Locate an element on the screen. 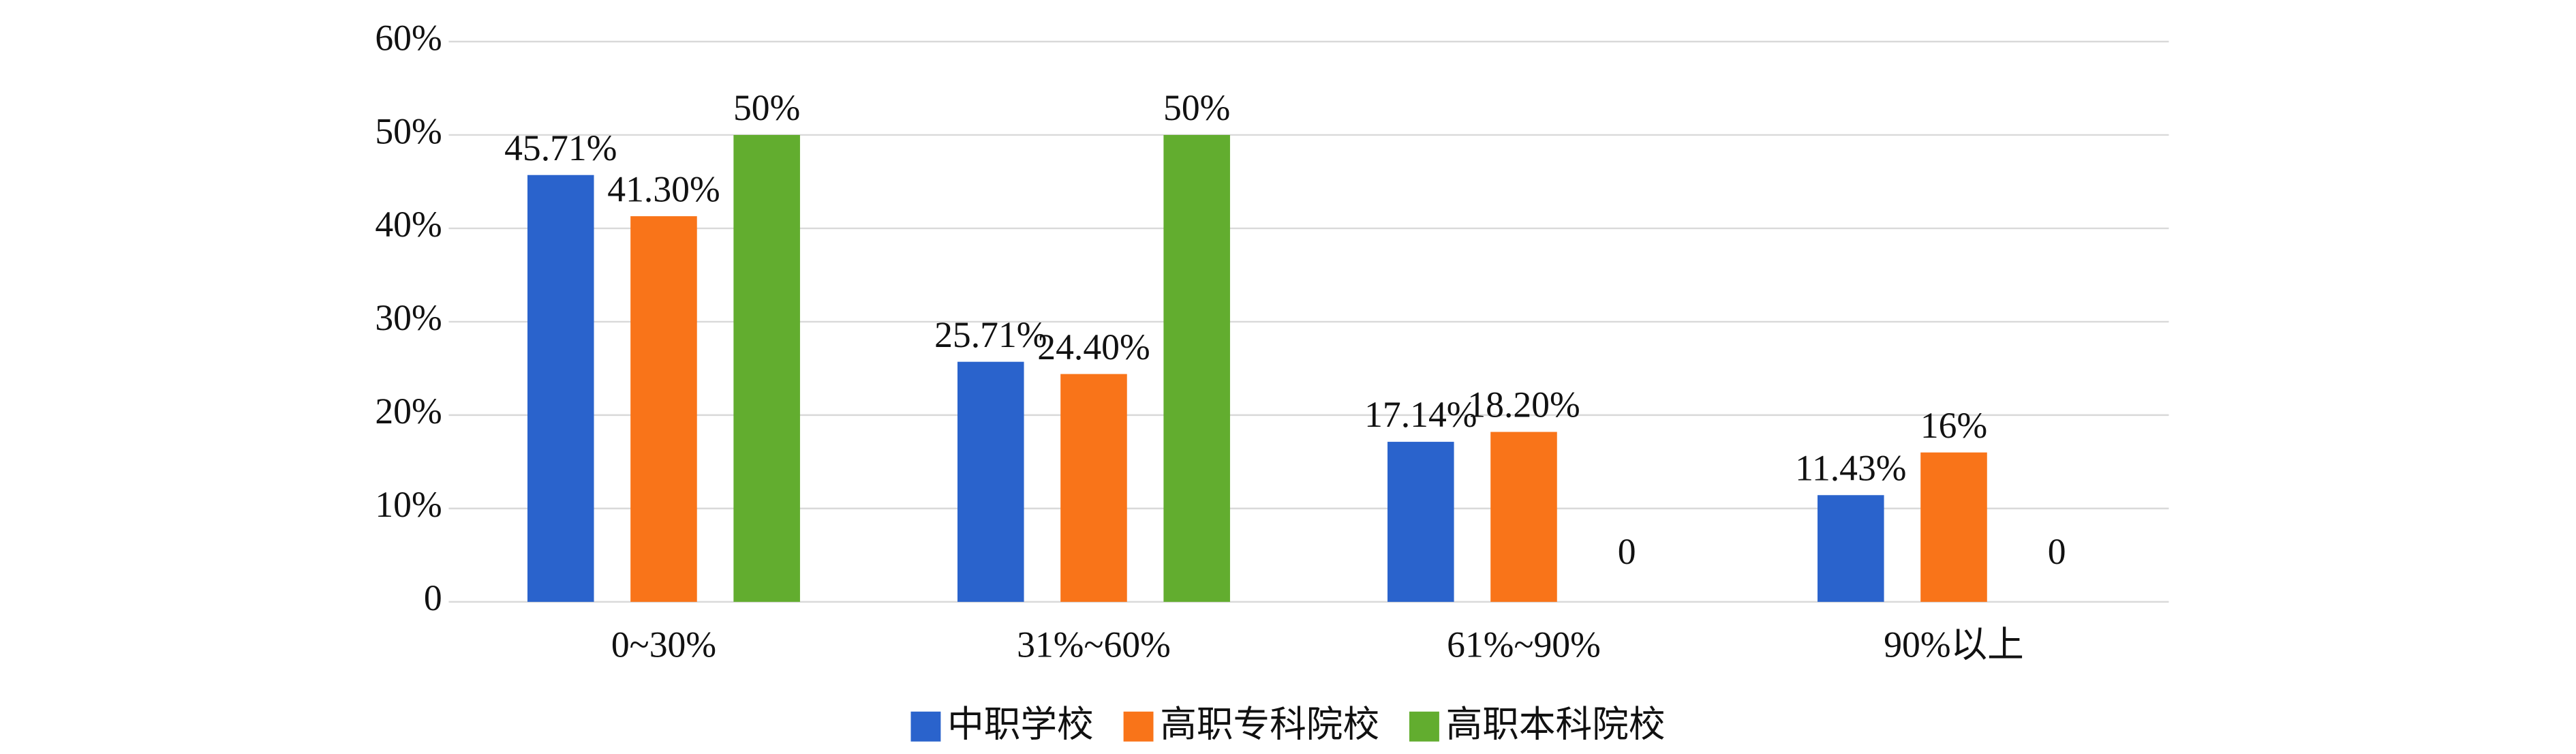 This screenshot has height=754, width=2576. data-label: 11.43% is located at coordinates (1851, 468).